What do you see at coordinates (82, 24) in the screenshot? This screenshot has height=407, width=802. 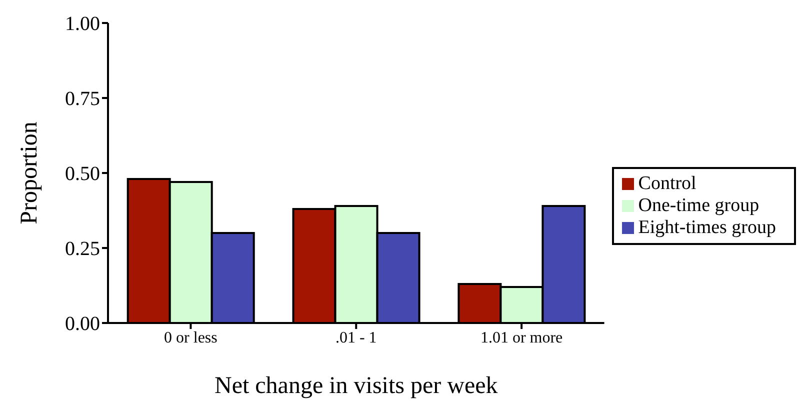 I see `y-tick-label: 1.00` at bounding box center [82, 24].